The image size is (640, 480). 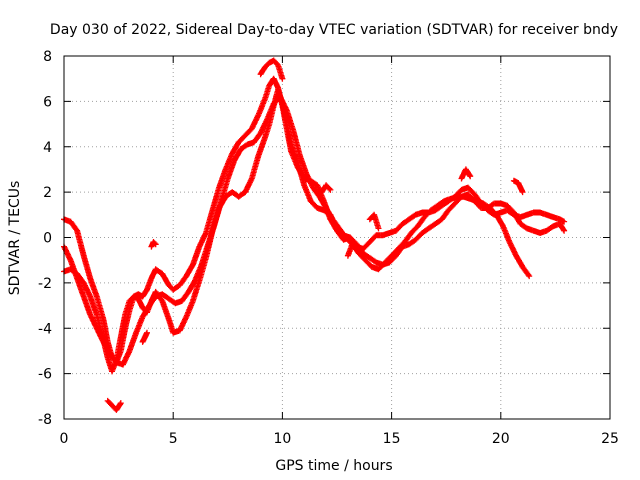 What do you see at coordinates (47, 239) in the screenshot?
I see `y-tick-label: 0` at bounding box center [47, 239].